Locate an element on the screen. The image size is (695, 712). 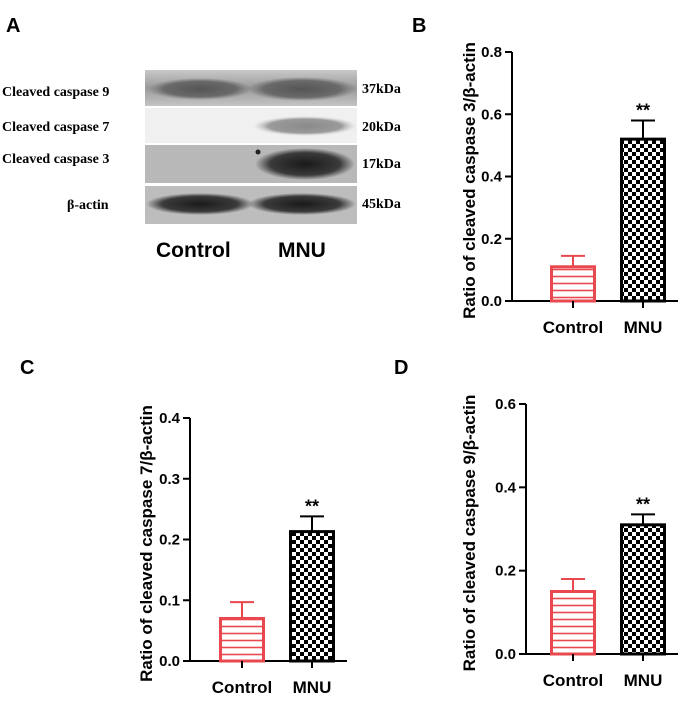
blot-label-caspase3: Cleaved caspase 3 is located at coordinates (55, 159).